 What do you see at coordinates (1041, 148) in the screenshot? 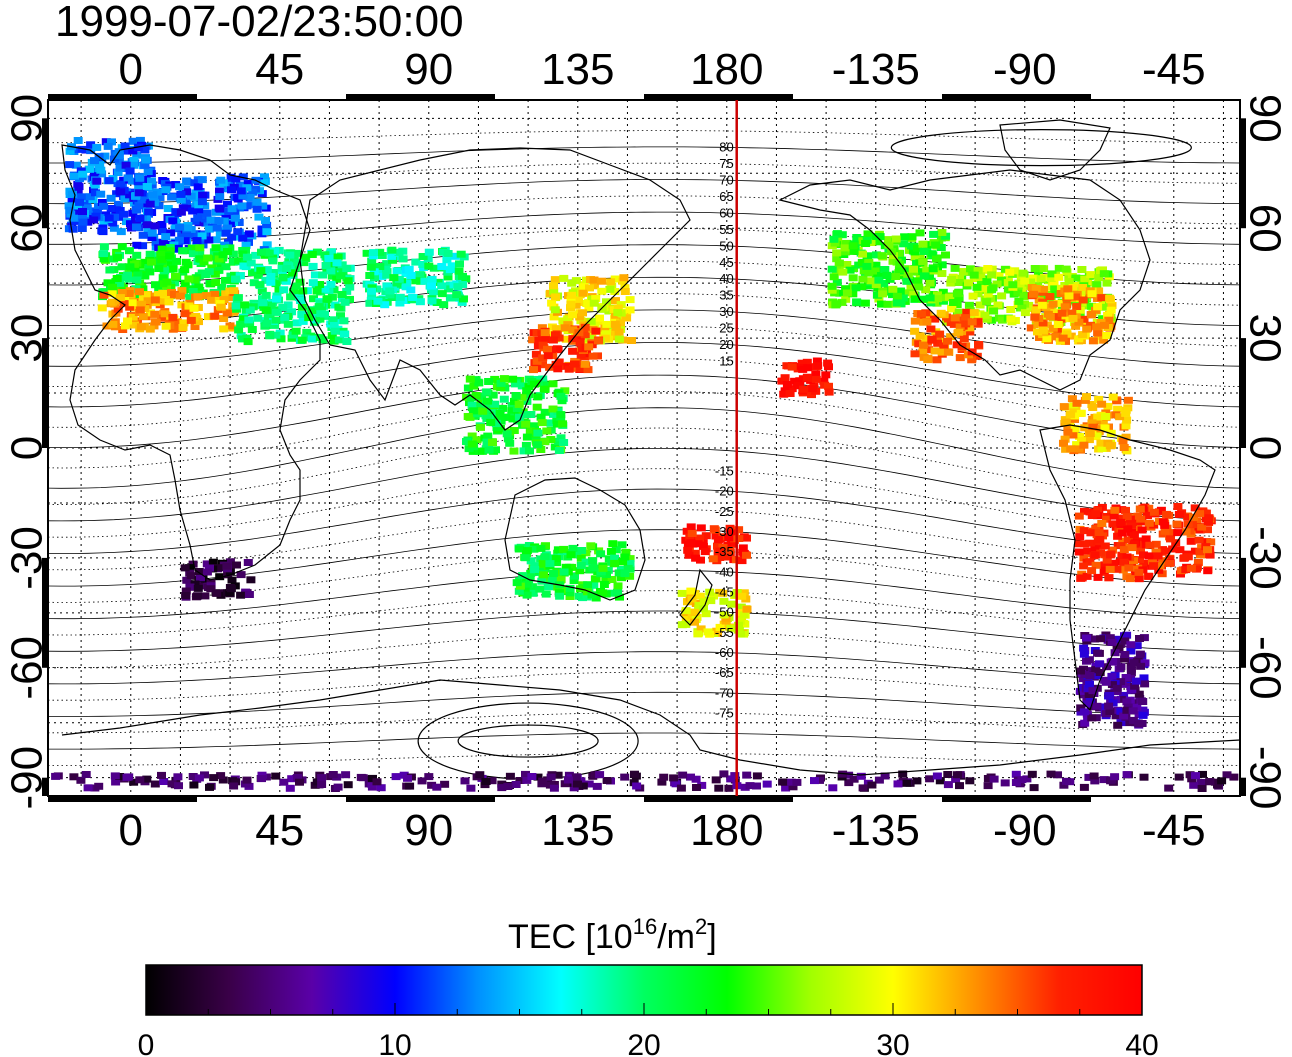
I see `magnetic-pole-contour` at bounding box center [1041, 148].